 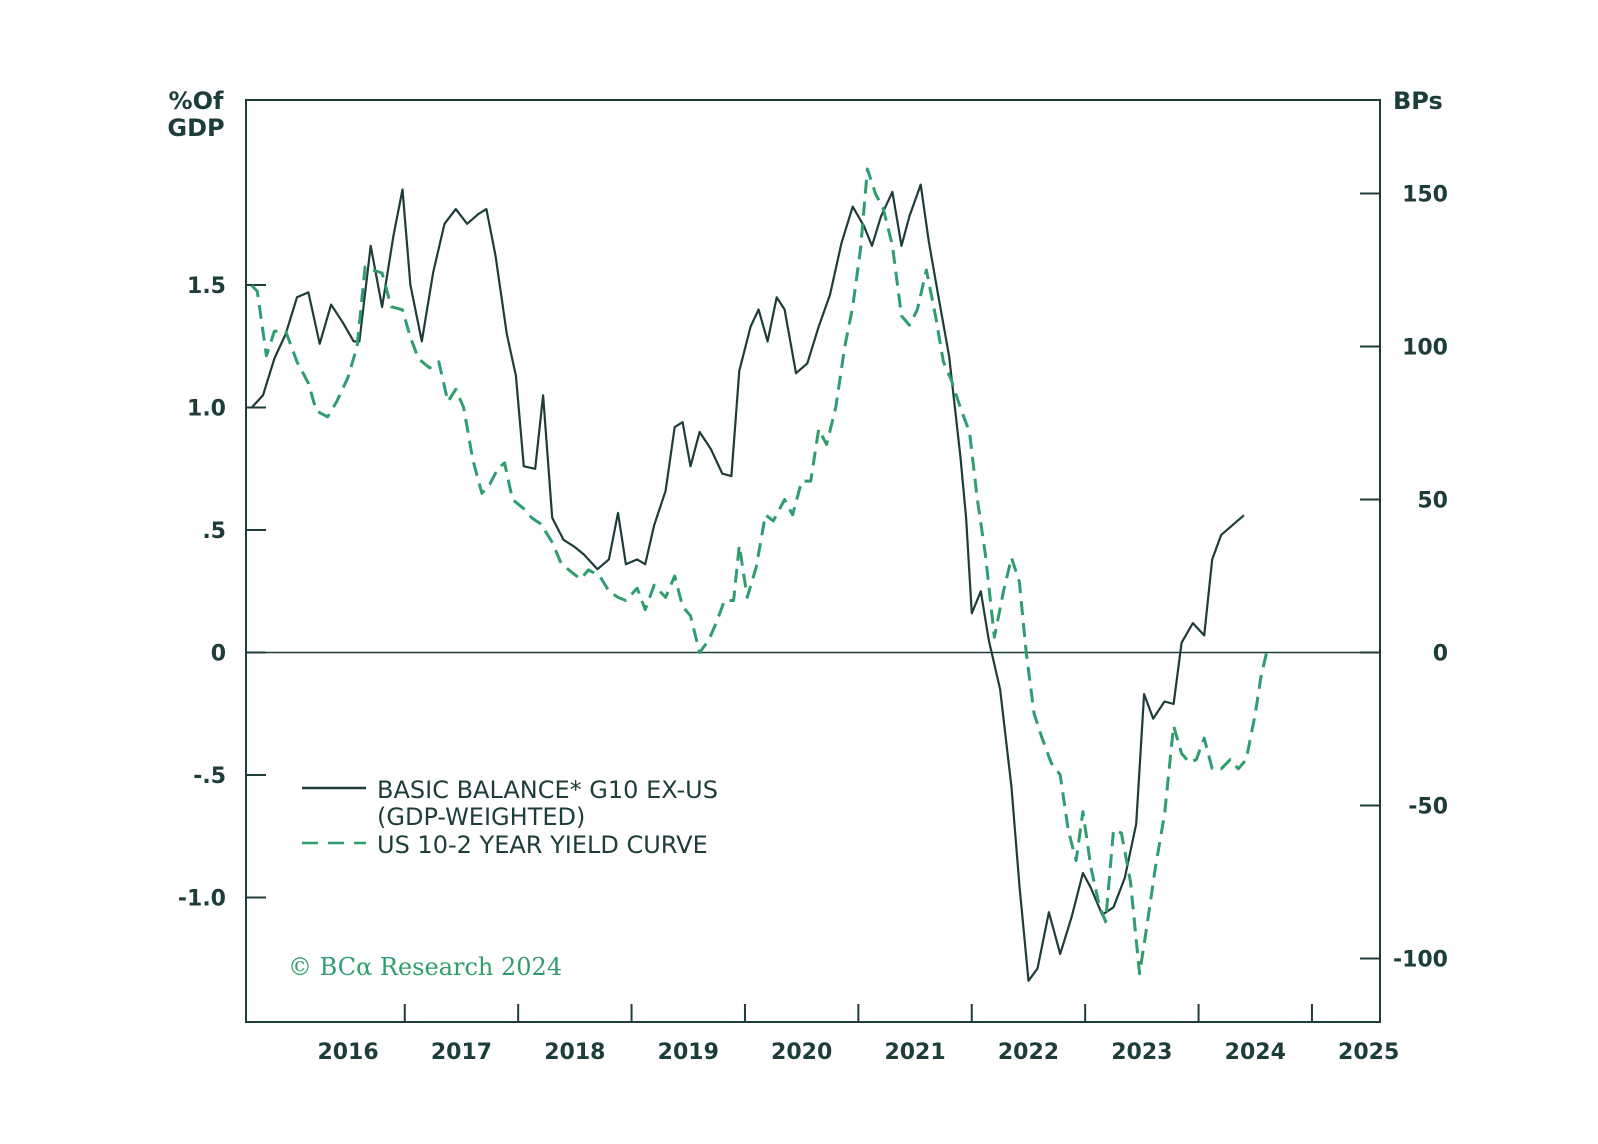 I want to click on left-tick-label: 1.5, so click(x=206, y=286).